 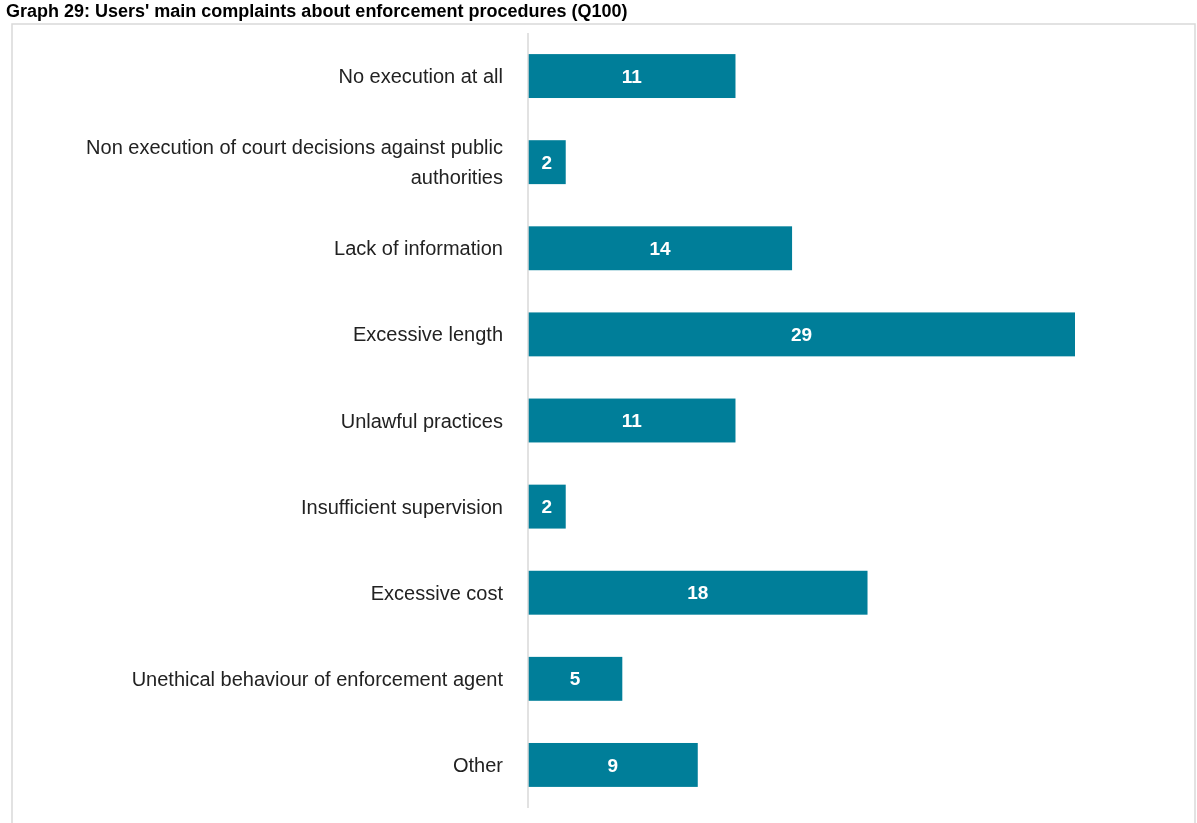 I want to click on text: Graph 29: Users' main complaints about enforcement procedures (Q100), so click(x=317, y=11).